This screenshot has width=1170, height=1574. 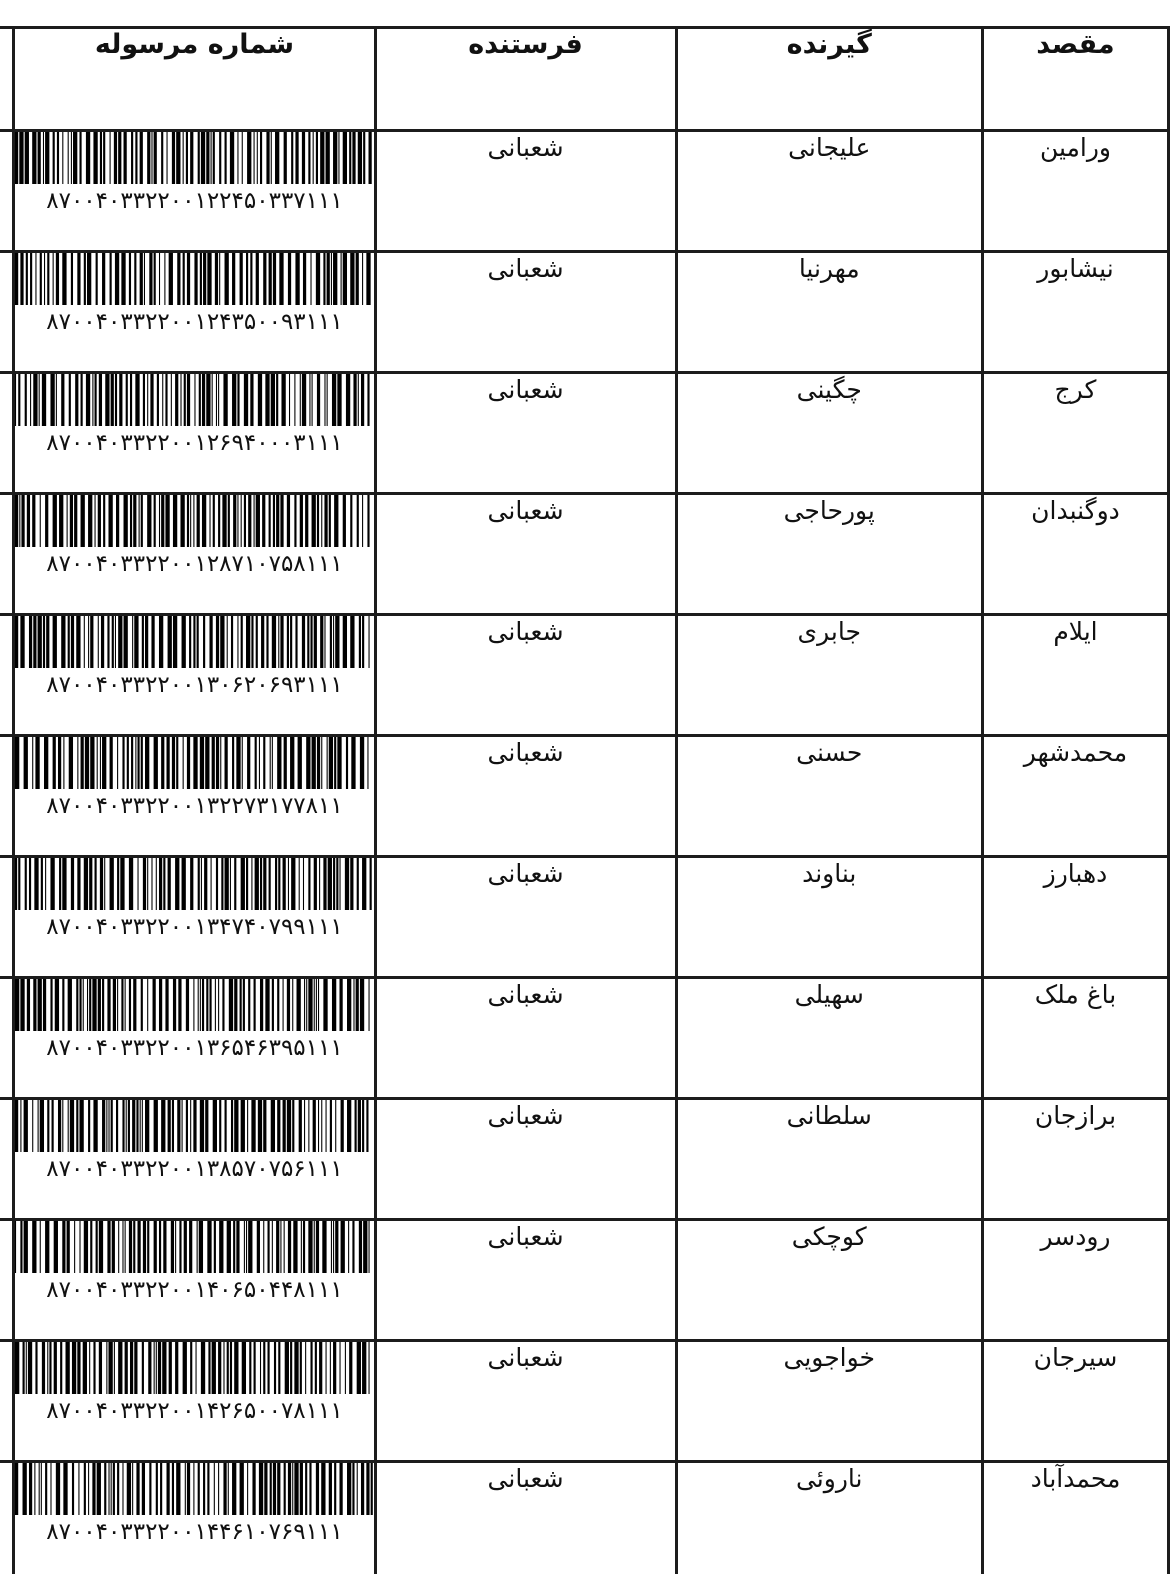 I want to click on cell-row-number: ۱۱, so click(x=8, y=1401).